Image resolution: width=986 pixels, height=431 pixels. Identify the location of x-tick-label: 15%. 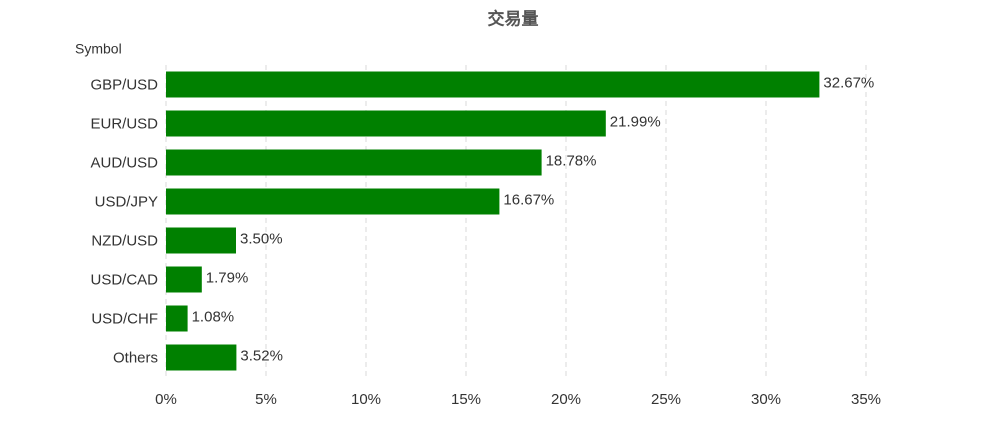
(466, 399).